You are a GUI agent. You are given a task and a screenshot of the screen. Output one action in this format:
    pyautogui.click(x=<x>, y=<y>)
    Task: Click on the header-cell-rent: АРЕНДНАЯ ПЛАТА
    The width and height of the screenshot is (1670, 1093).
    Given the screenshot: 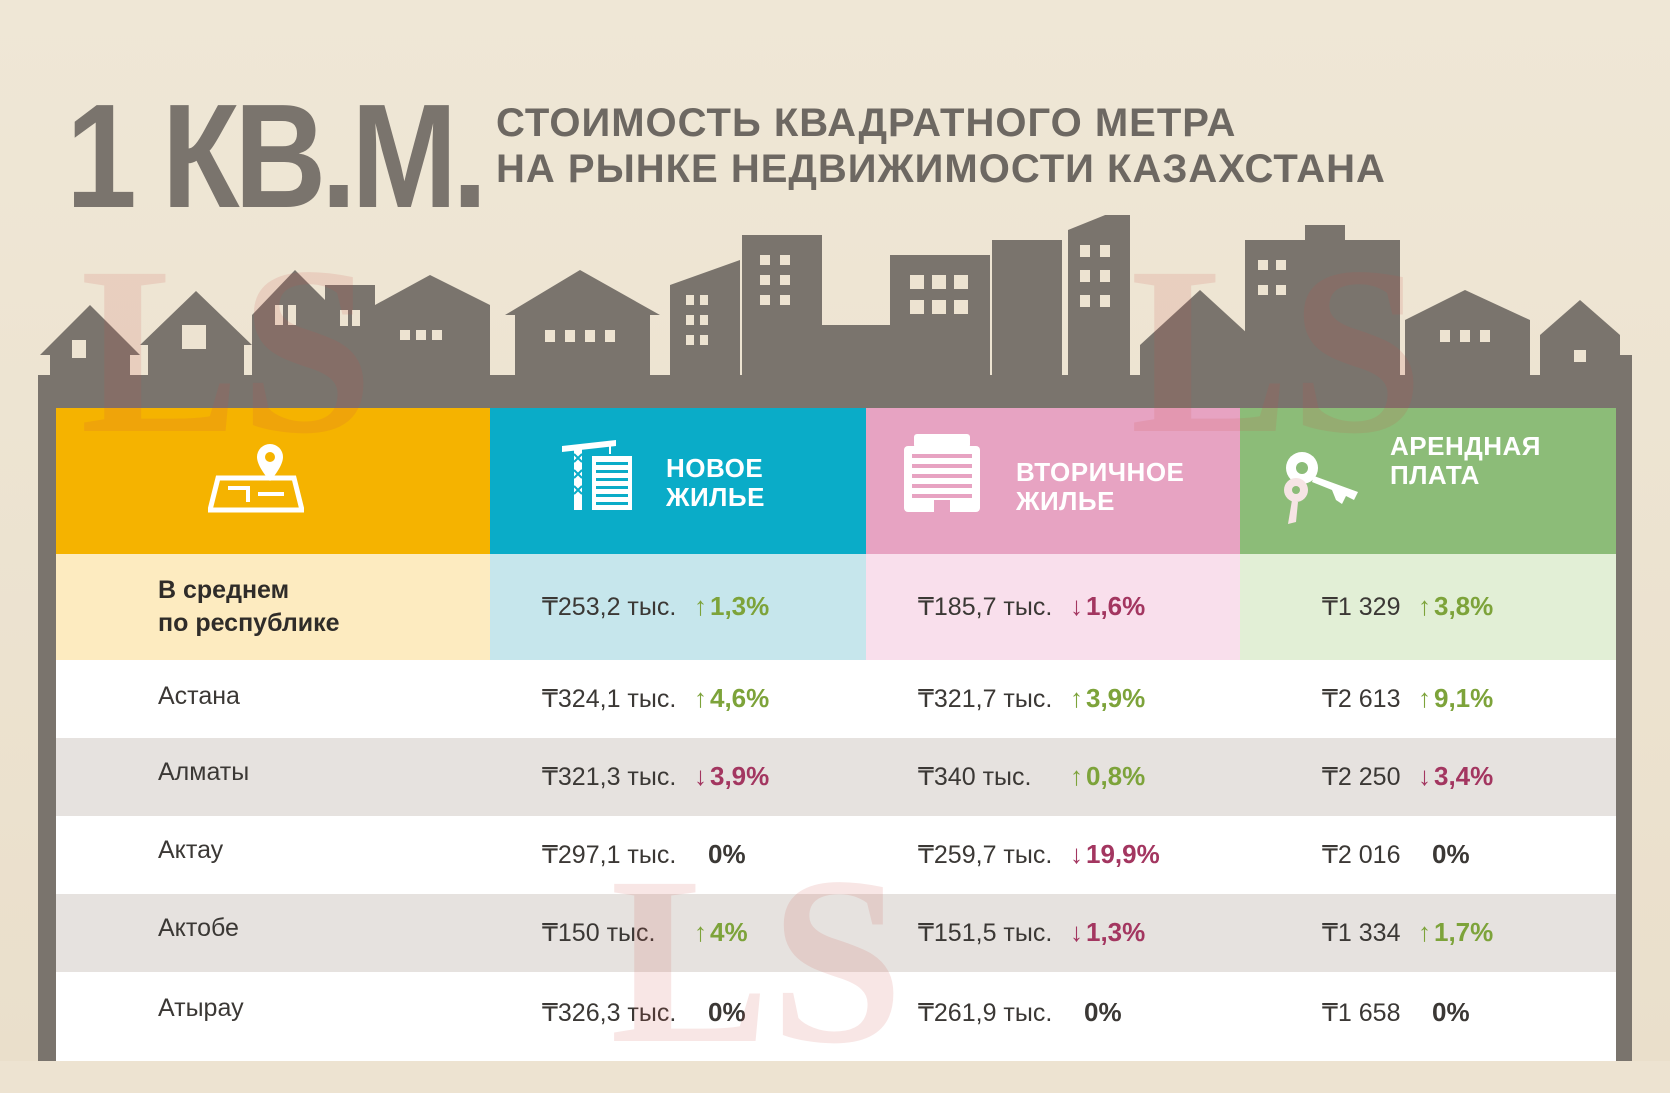 What is the action you would take?
    pyautogui.click(x=1428, y=481)
    